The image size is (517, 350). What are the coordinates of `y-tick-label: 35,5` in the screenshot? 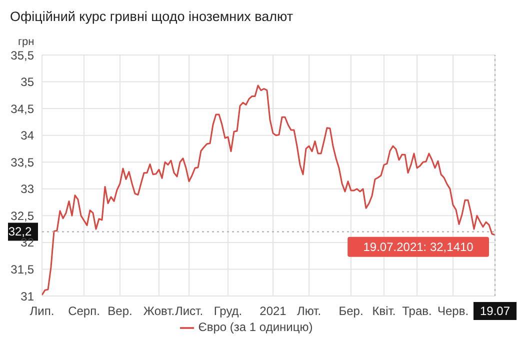 It's located at (22, 55).